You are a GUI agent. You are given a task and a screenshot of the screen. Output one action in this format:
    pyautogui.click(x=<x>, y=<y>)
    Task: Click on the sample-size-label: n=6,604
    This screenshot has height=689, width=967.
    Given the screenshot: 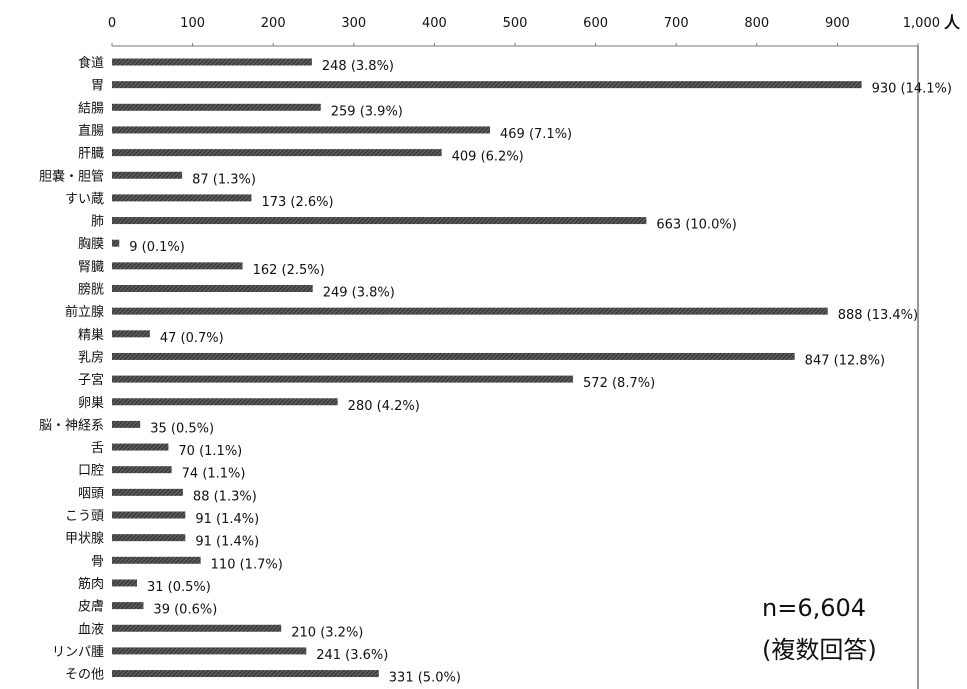 What is the action you would take?
    pyautogui.click(x=814, y=608)
    